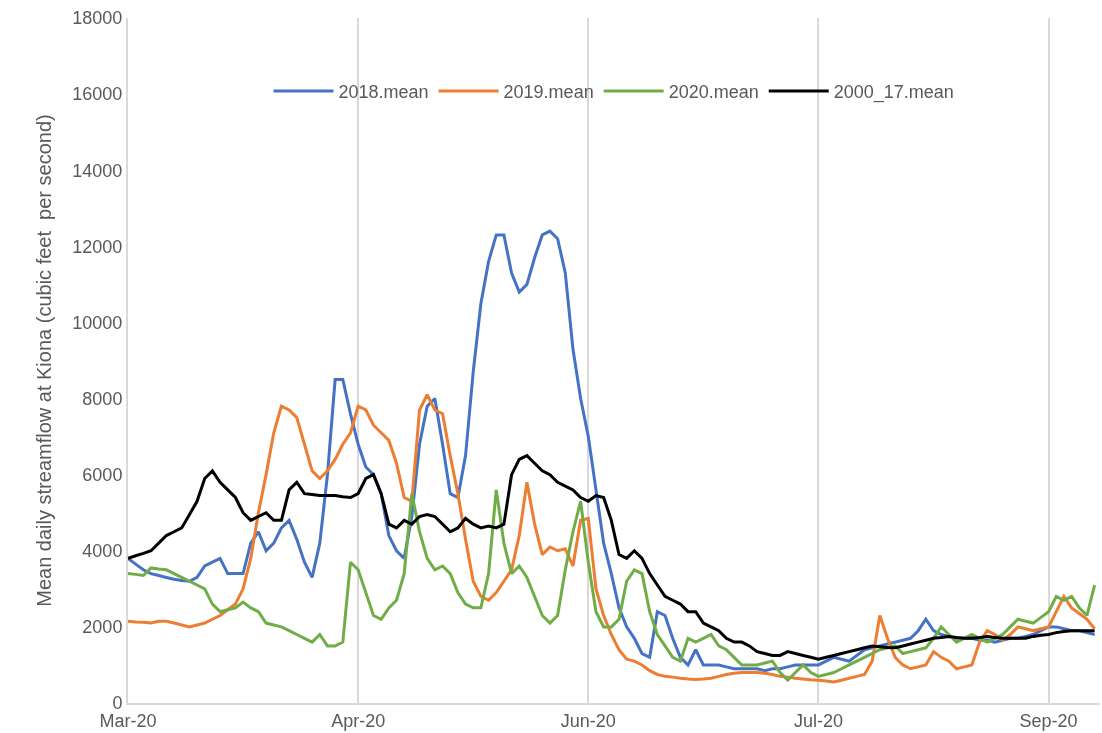 Image resolution: width=1102 pixels, height=733 pixels. Describe the element at coordinates (102, 627) in the screenshot. I see `y-tick-label: 2000` at that location.